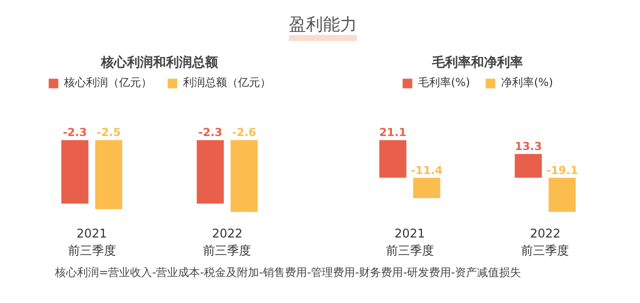  I want to click on legend-label: 净利率(%), so click(527, 82).